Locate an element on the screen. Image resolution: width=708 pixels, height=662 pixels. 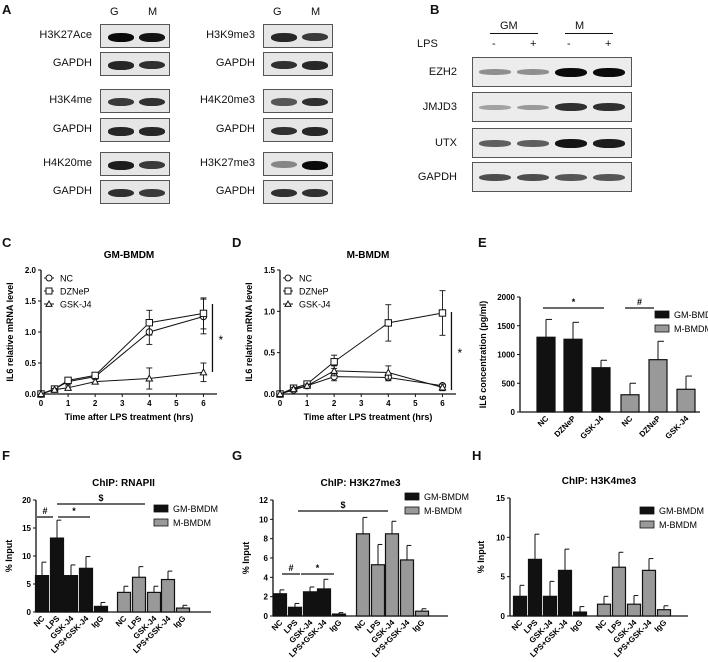
blot-label: H3K9me3 is located at coordinates (230, 35).